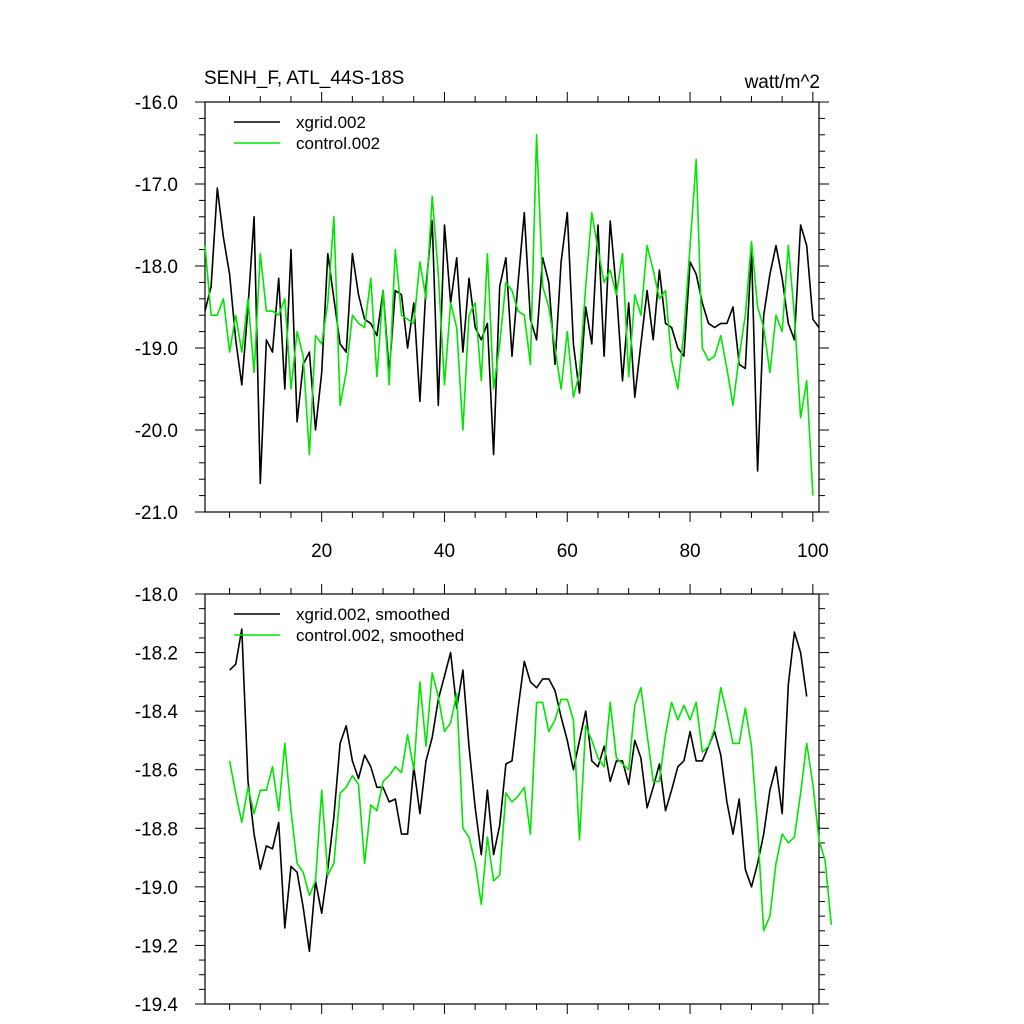  What do you see at coordinates (813, 551) in the screenshot?
I see `x-tick-label: 100` at bounding box center [813, 551].